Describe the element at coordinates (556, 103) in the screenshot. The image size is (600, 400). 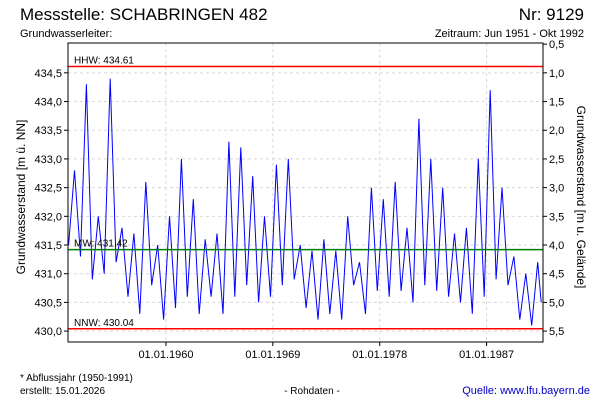
I see `y2-tick-label: 1,5` at that location.